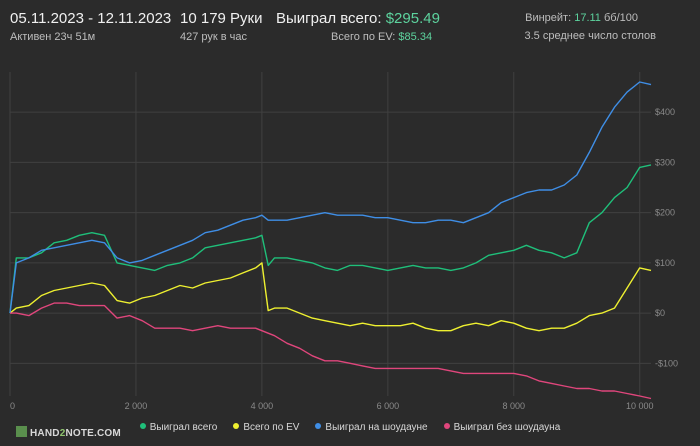  I want to click on logo-text-note: NOTE.COM, so click(93, 433).